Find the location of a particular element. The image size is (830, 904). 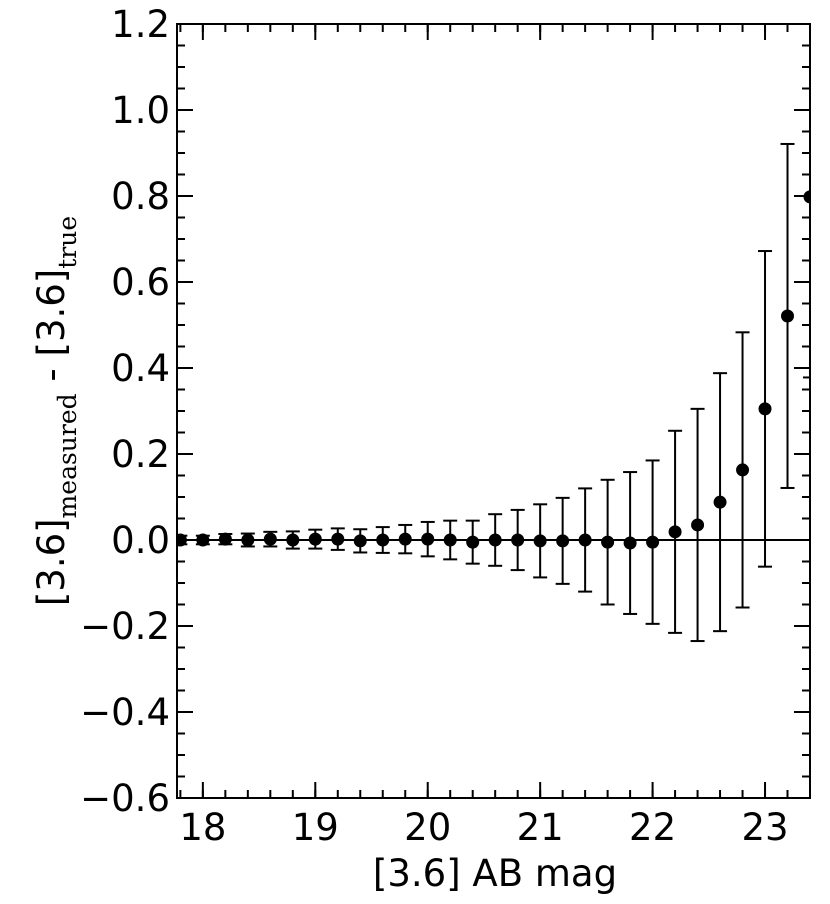

y-tick-label: −0.4 is located at coordinates (125, 712).